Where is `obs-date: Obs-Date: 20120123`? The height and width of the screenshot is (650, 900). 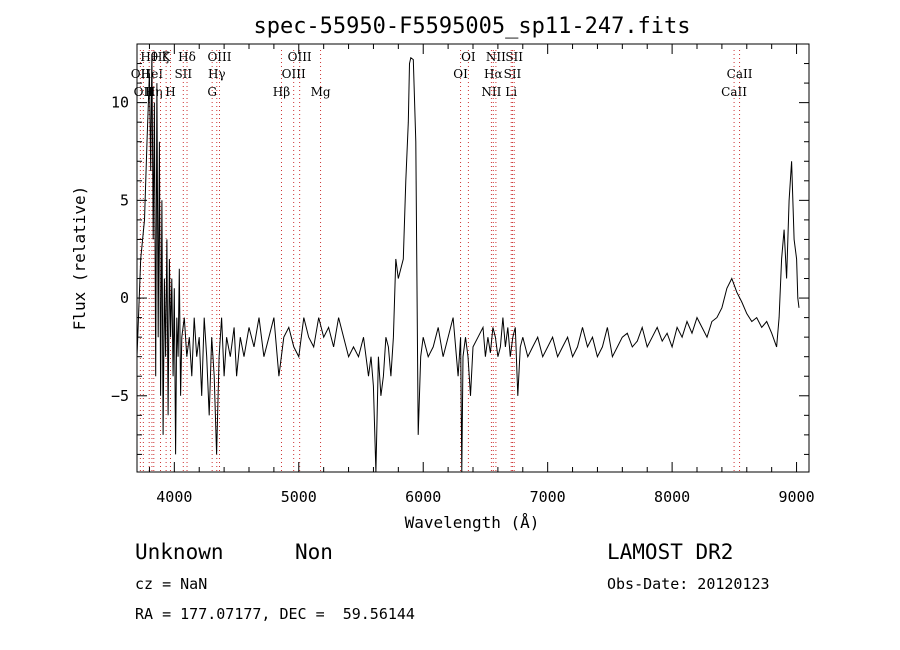 obs-date: Obs-Date: 20120123 is located at coordinates (688, 584).